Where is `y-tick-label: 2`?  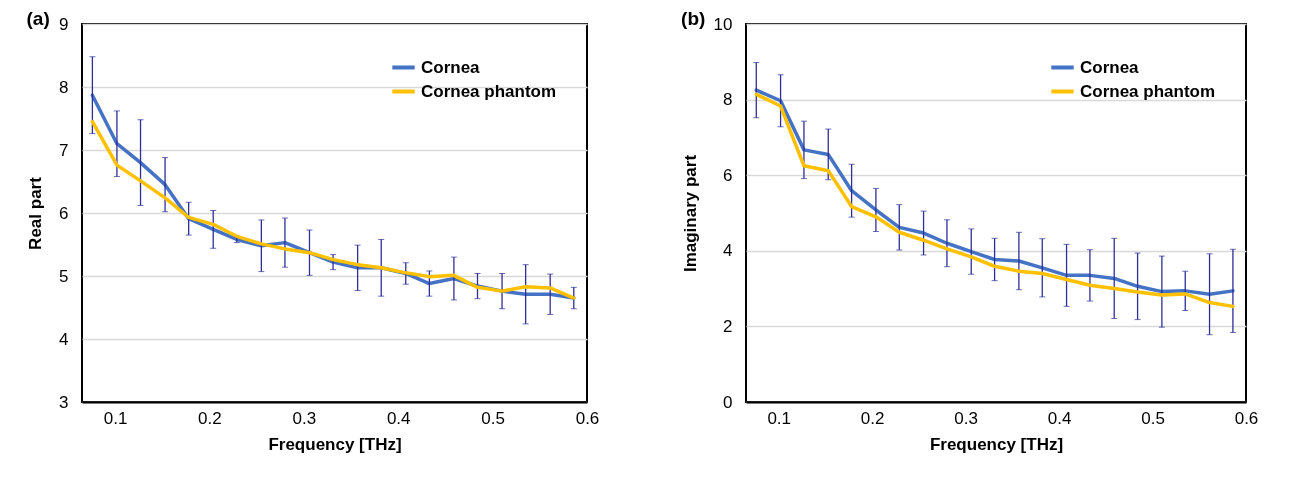 y-tick-label: 2 is located at coordinates (728, 326).